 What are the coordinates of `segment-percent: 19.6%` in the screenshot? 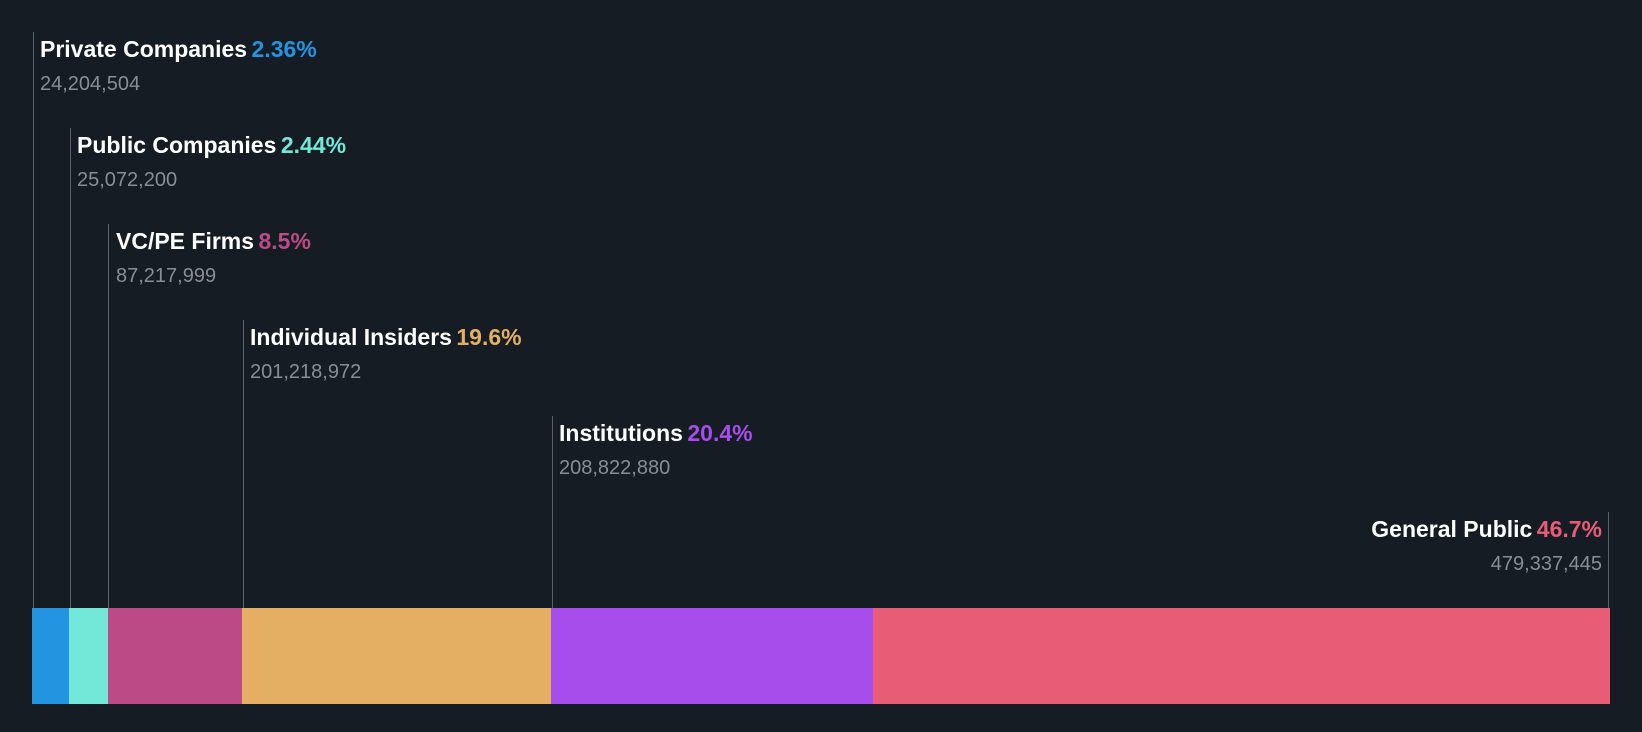 It's located at (489, 337).